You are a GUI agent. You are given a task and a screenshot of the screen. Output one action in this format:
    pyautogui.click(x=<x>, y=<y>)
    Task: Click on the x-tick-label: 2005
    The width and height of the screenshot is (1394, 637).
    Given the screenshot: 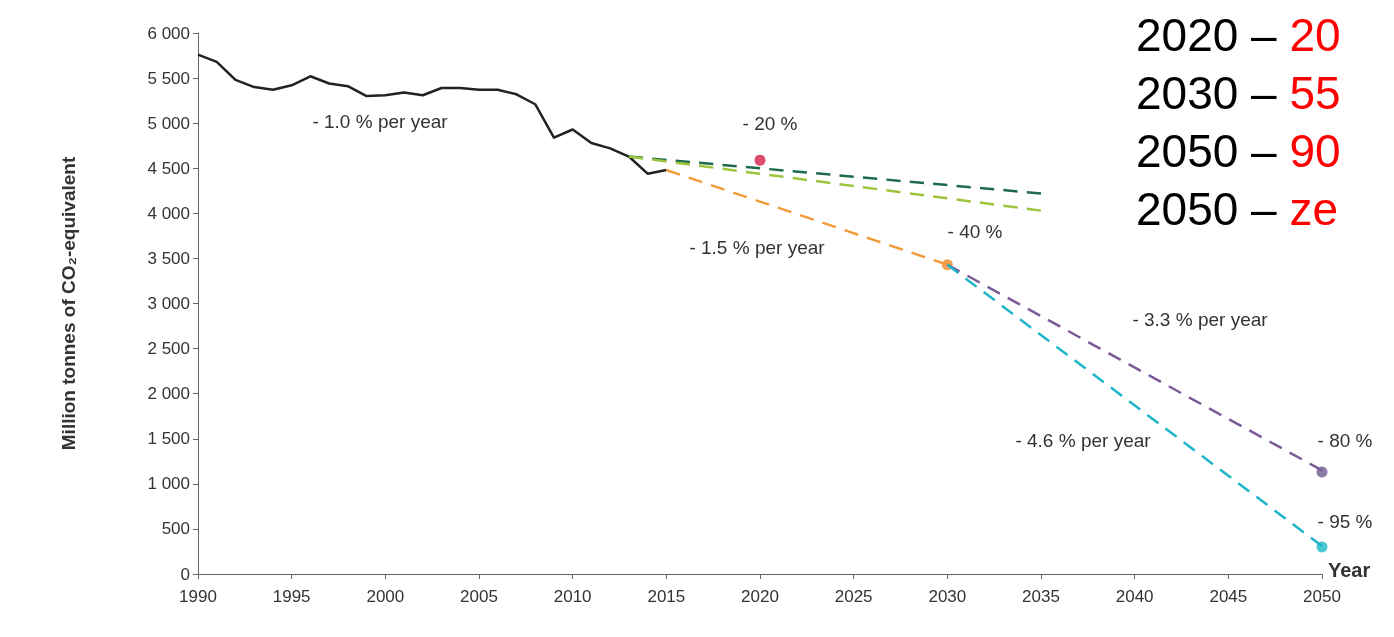 What is the action you would take?
    pyautogui.click(x=479, y=596)
    